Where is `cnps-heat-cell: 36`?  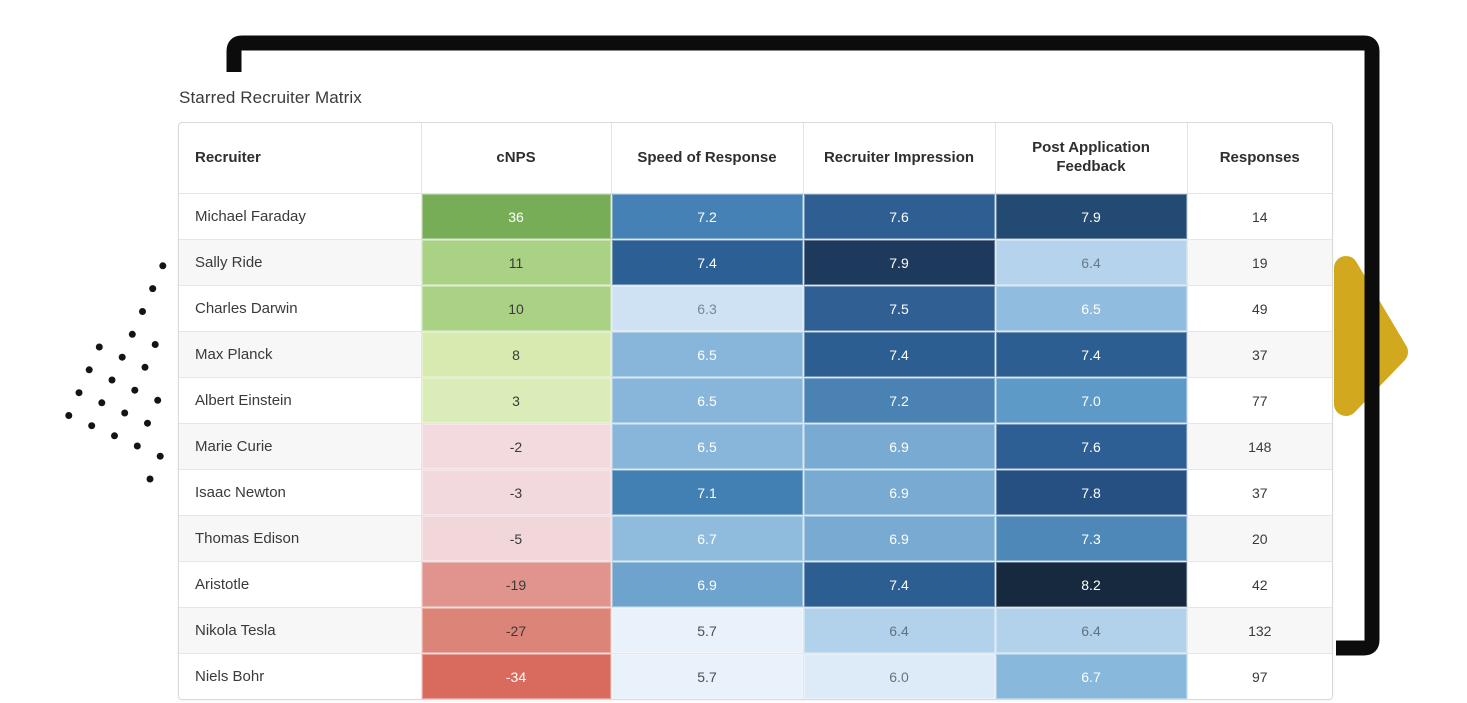 cnps-heat-cell: 36 is located at coordinates (516, 216).